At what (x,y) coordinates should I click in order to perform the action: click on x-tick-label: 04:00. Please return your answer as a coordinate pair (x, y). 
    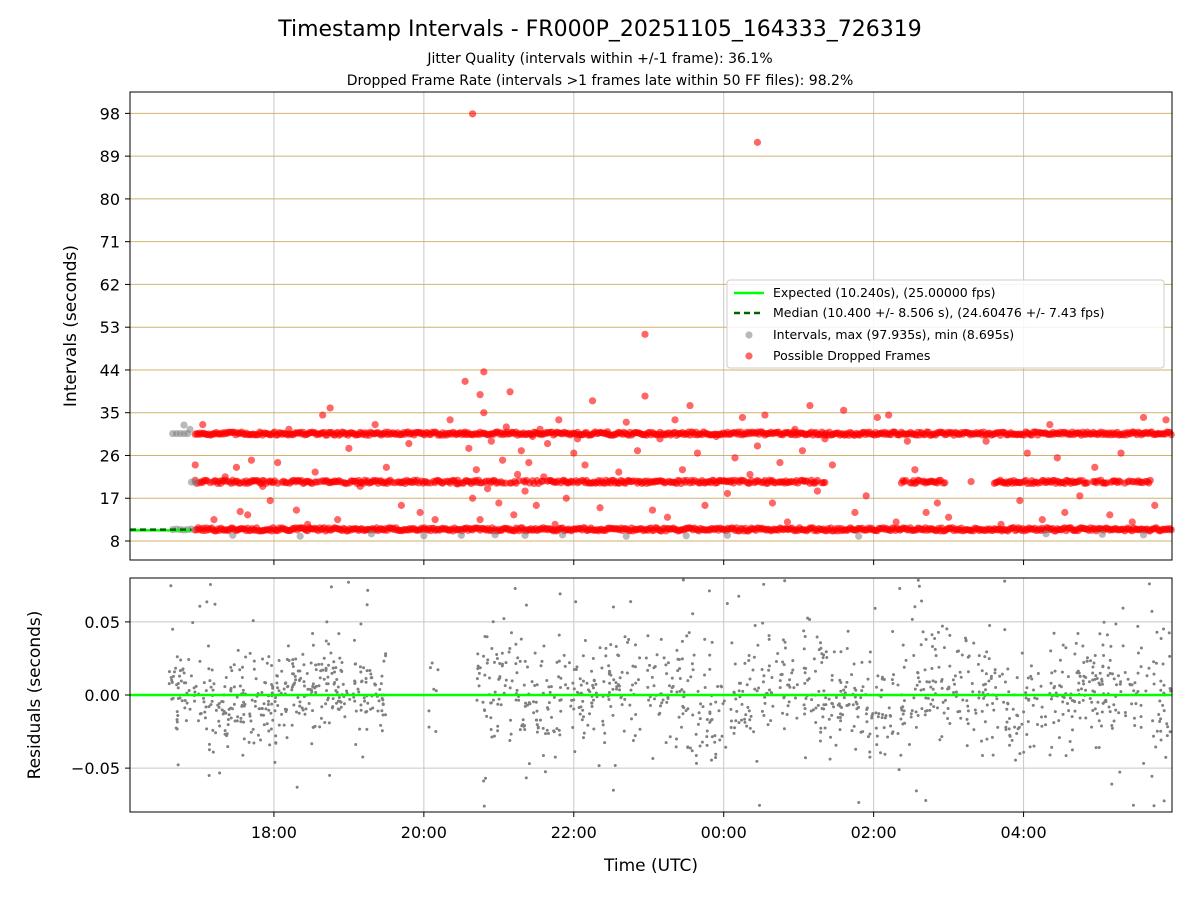
    Looking at the image, I should click on (1024, 832).